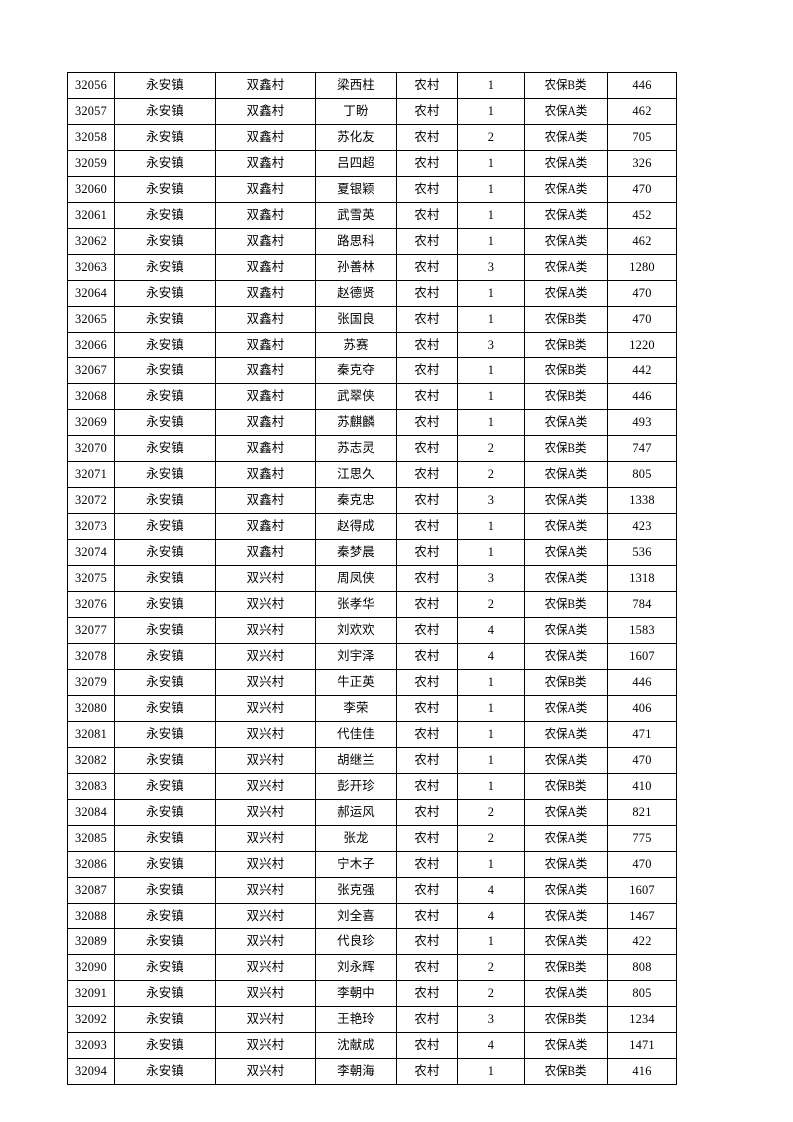 This screenshot has width=793, height=1122. Describe the element at coordinates (356, 137) in the screenshot. I see `cell-name: 苏化友` at that location.